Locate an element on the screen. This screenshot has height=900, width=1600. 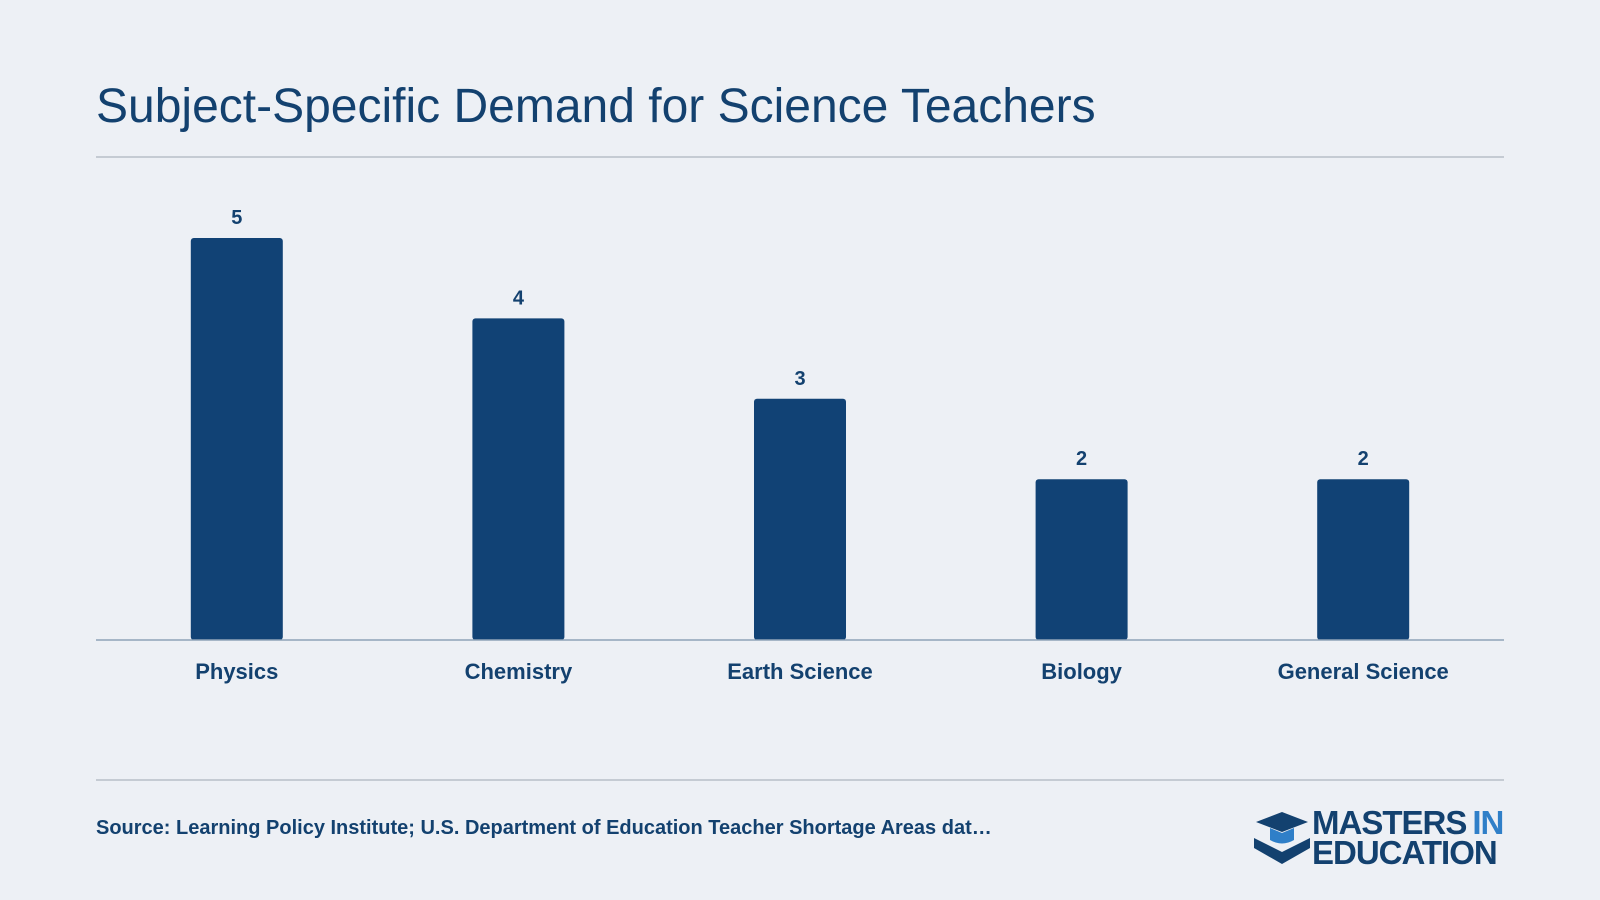
value-label: 5 is located at coordinates (236, 218).